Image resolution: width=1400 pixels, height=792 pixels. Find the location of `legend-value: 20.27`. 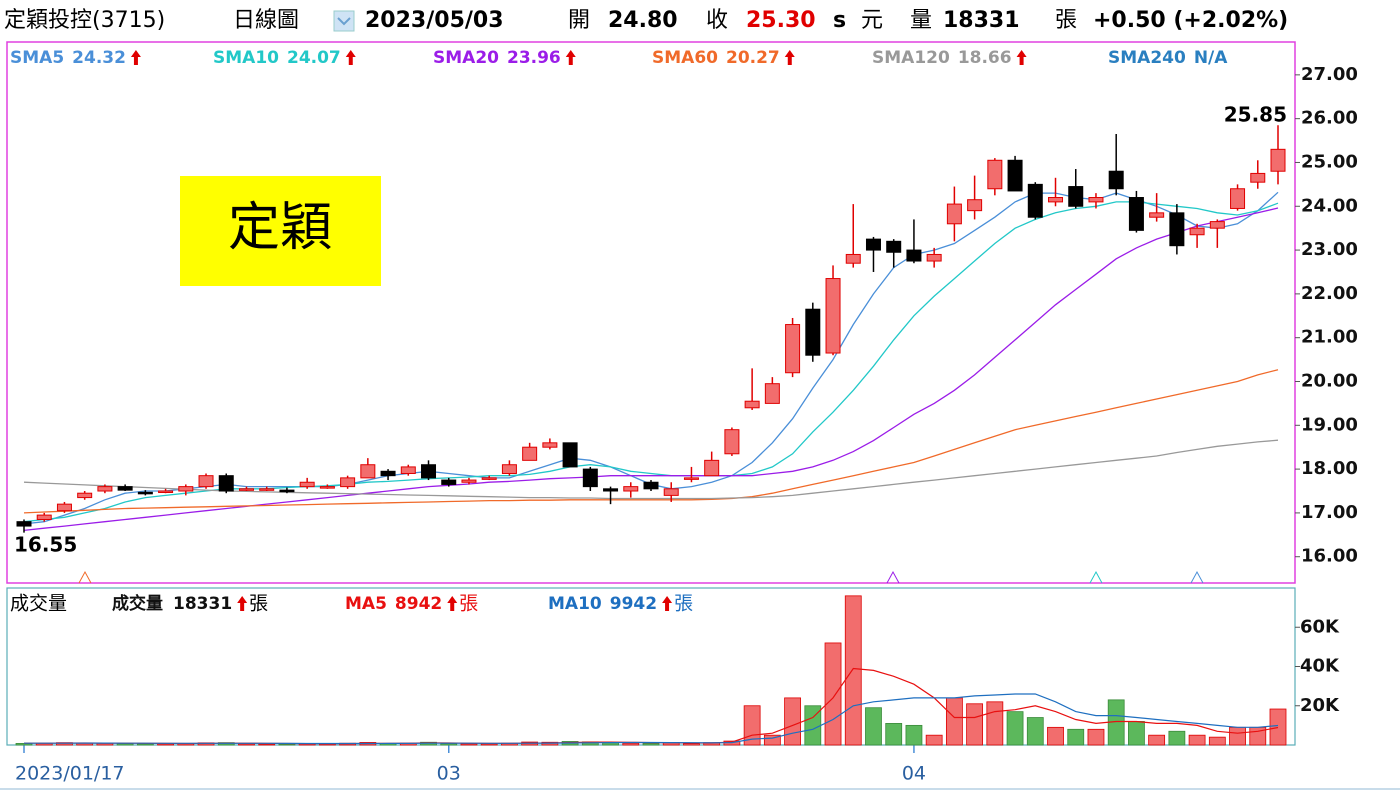

legend-value: 20.27 is located at coordinates (753, 58).